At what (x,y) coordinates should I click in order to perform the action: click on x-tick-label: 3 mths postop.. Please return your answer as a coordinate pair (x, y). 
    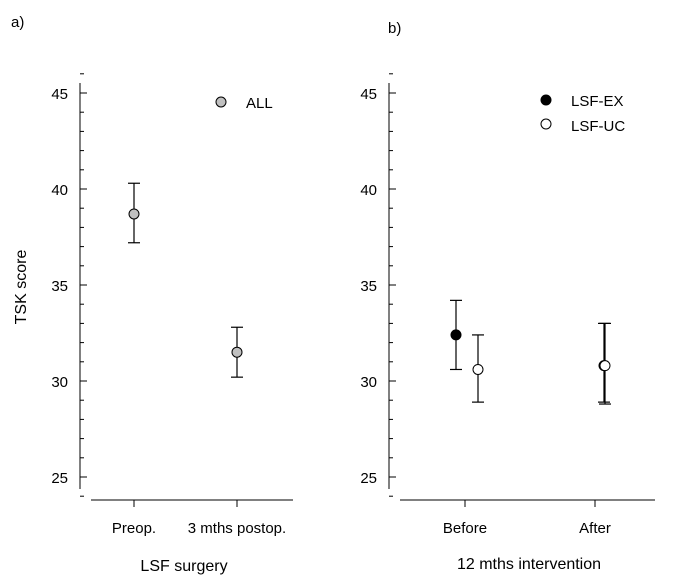
    Looking at the image, I should click on (237, 528).